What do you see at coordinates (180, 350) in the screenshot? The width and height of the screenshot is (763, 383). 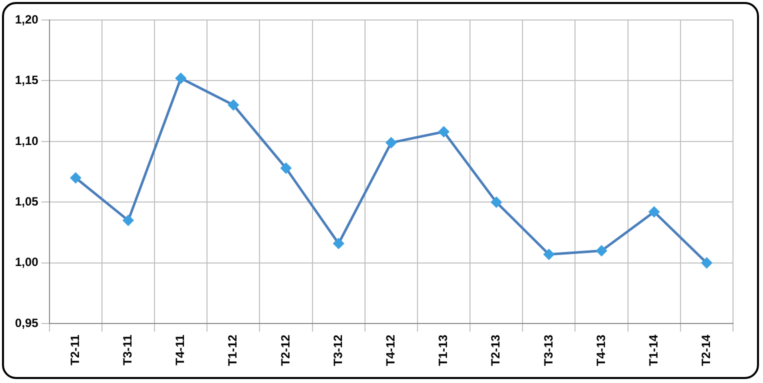 I see `x-tick-label: T4-11` at bounding box center [180, 350].